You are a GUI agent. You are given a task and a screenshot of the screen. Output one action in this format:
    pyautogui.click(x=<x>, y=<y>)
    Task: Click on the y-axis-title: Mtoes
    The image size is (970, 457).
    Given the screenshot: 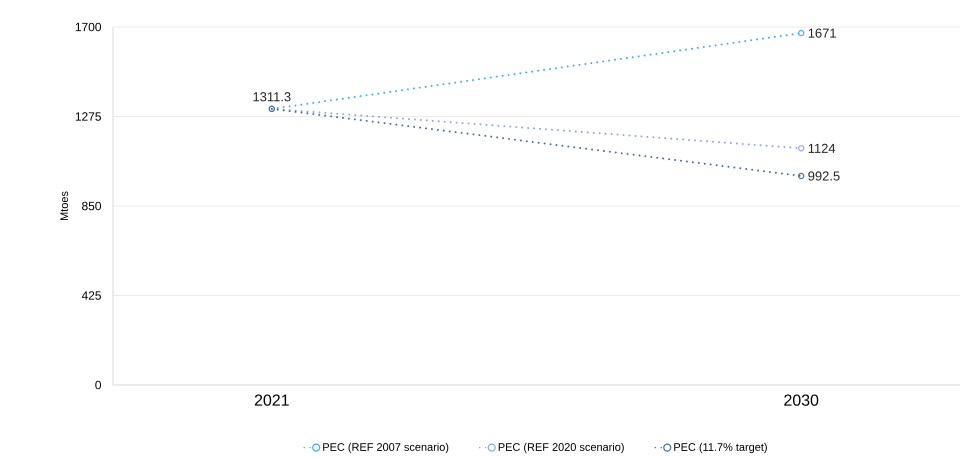 What is the action you would take?
    pyautogui.click(x=64, y=205)
    